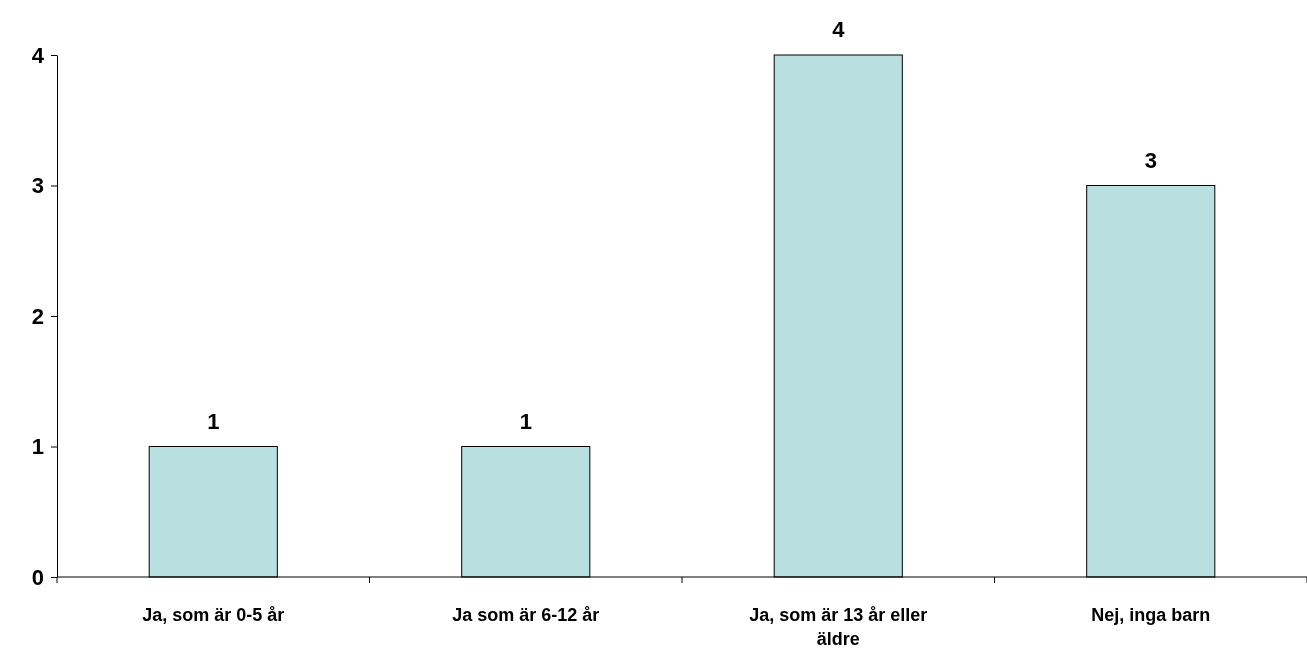  I want to click on y-tick-label: 1, so click(37, 447).